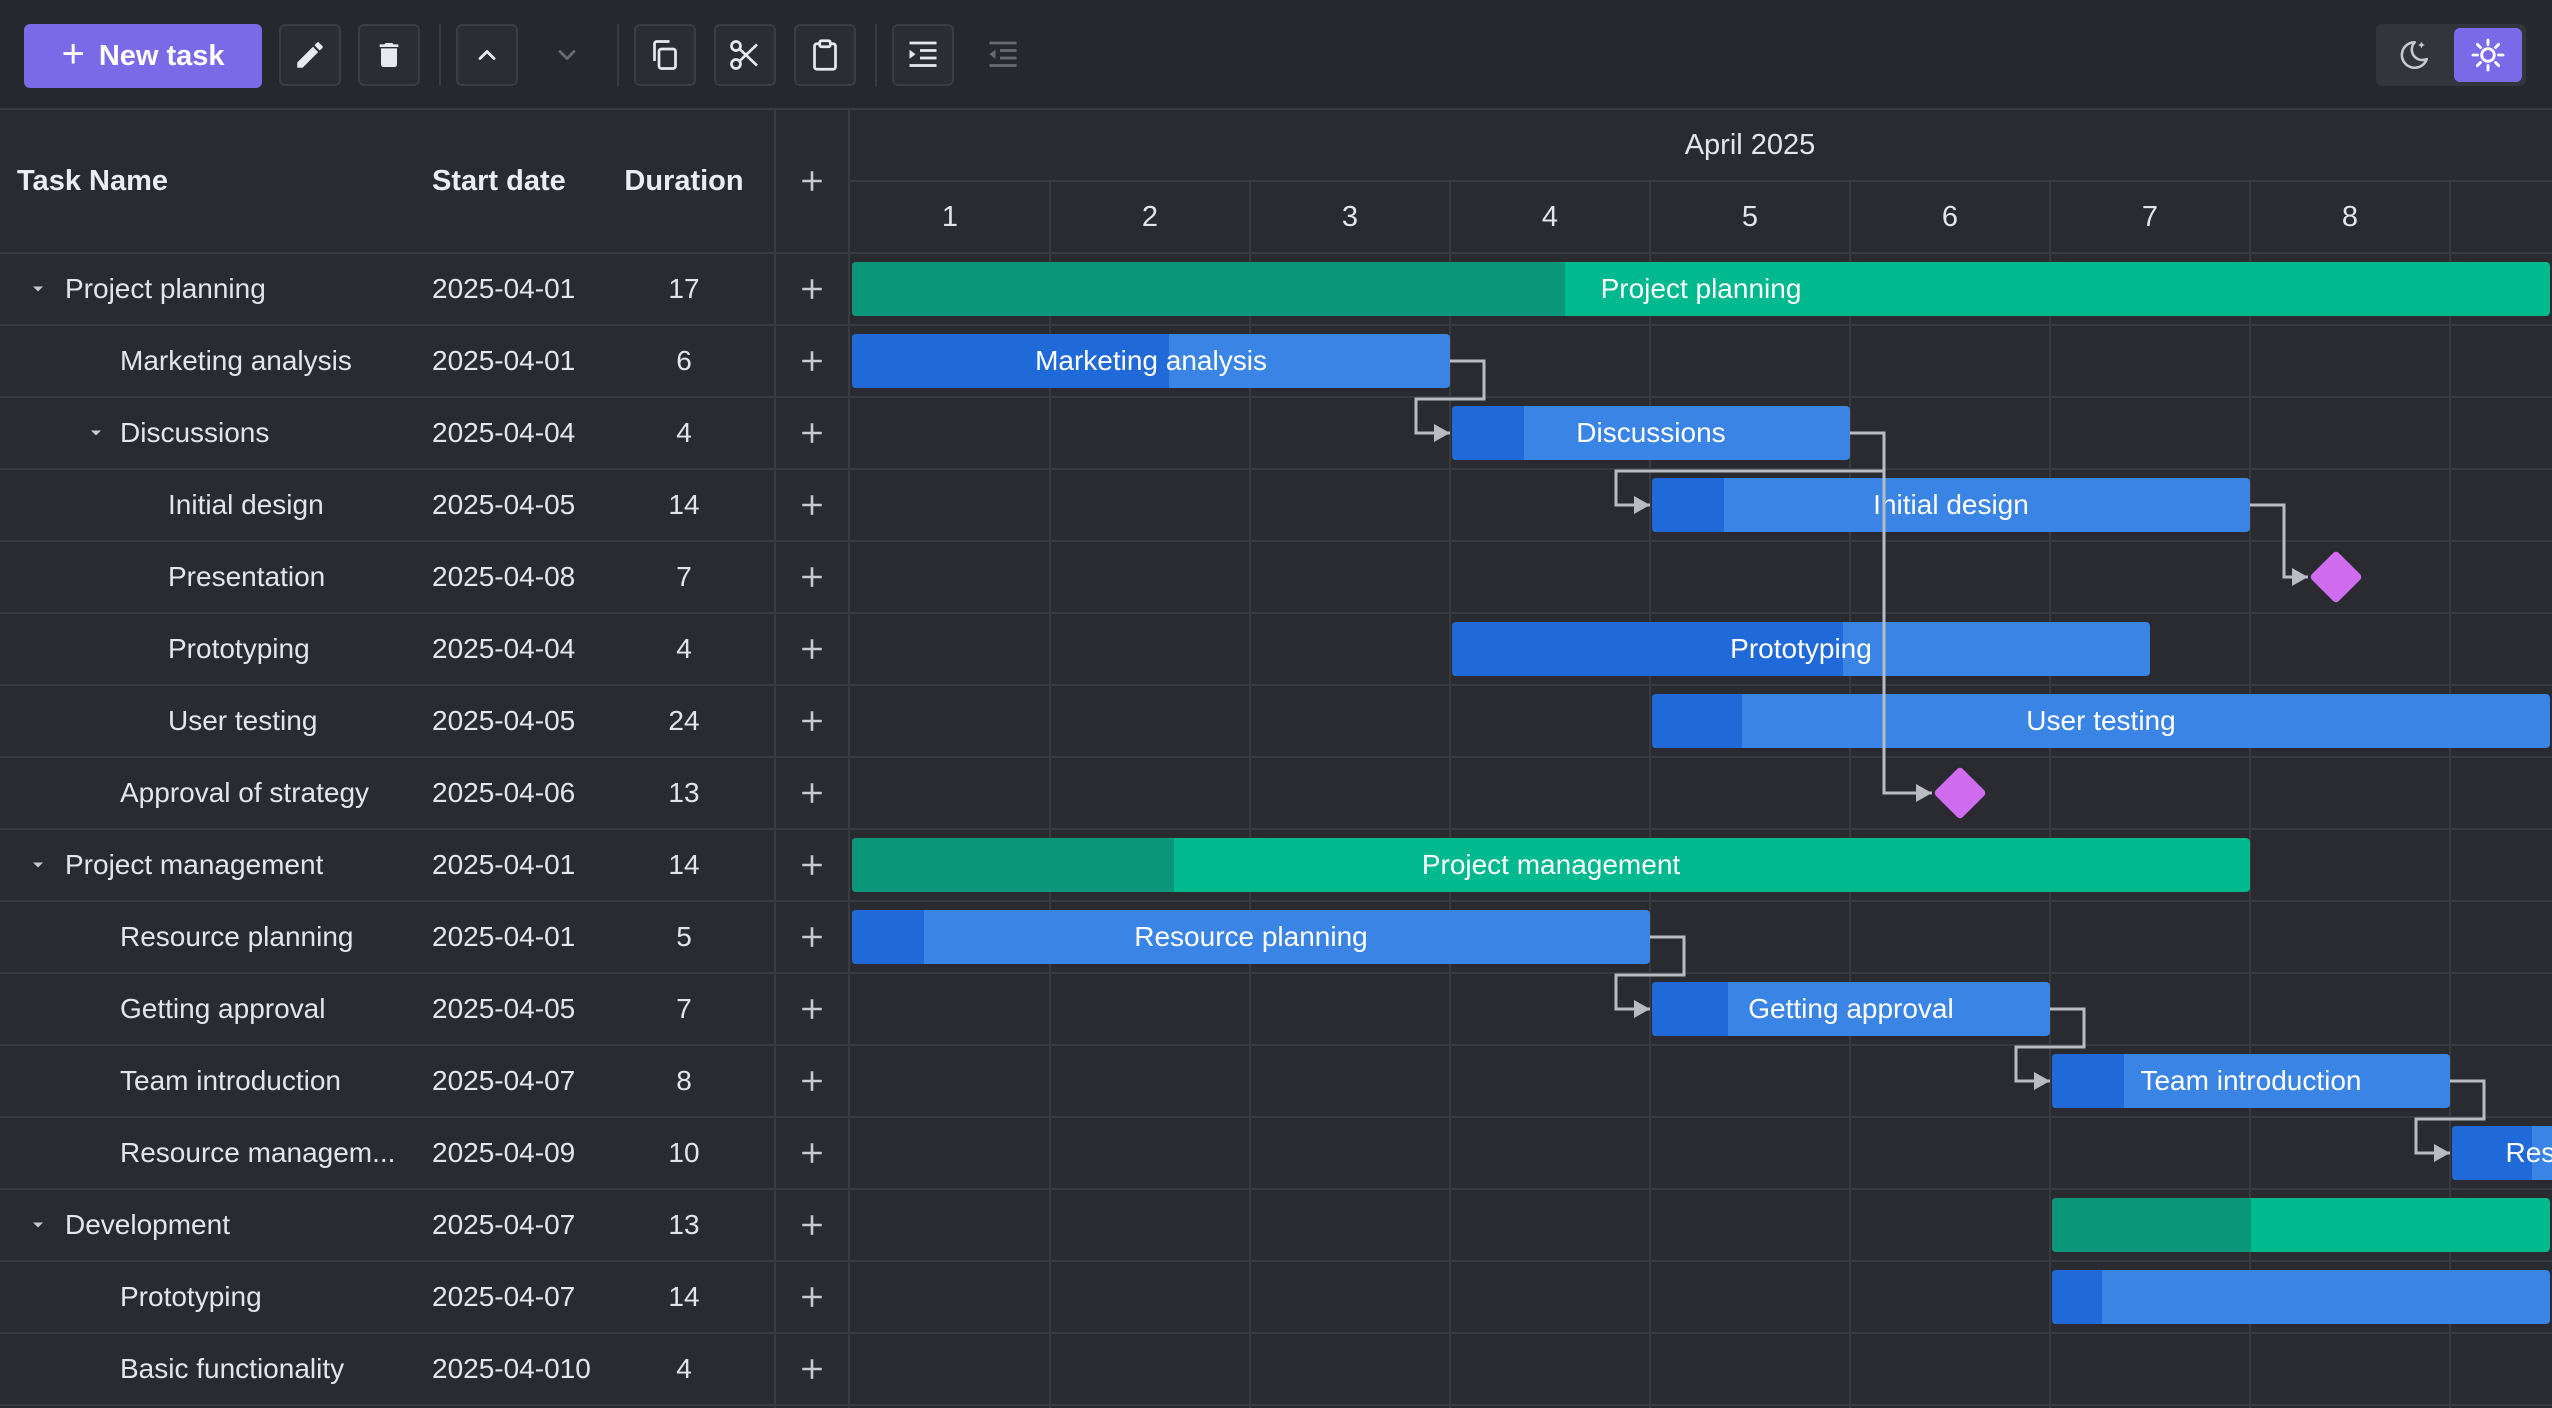 Image resolution: width=2552 pixels, height=1408 pixels. I want to click on task-name-cell: Discussions, so click(195, 432).